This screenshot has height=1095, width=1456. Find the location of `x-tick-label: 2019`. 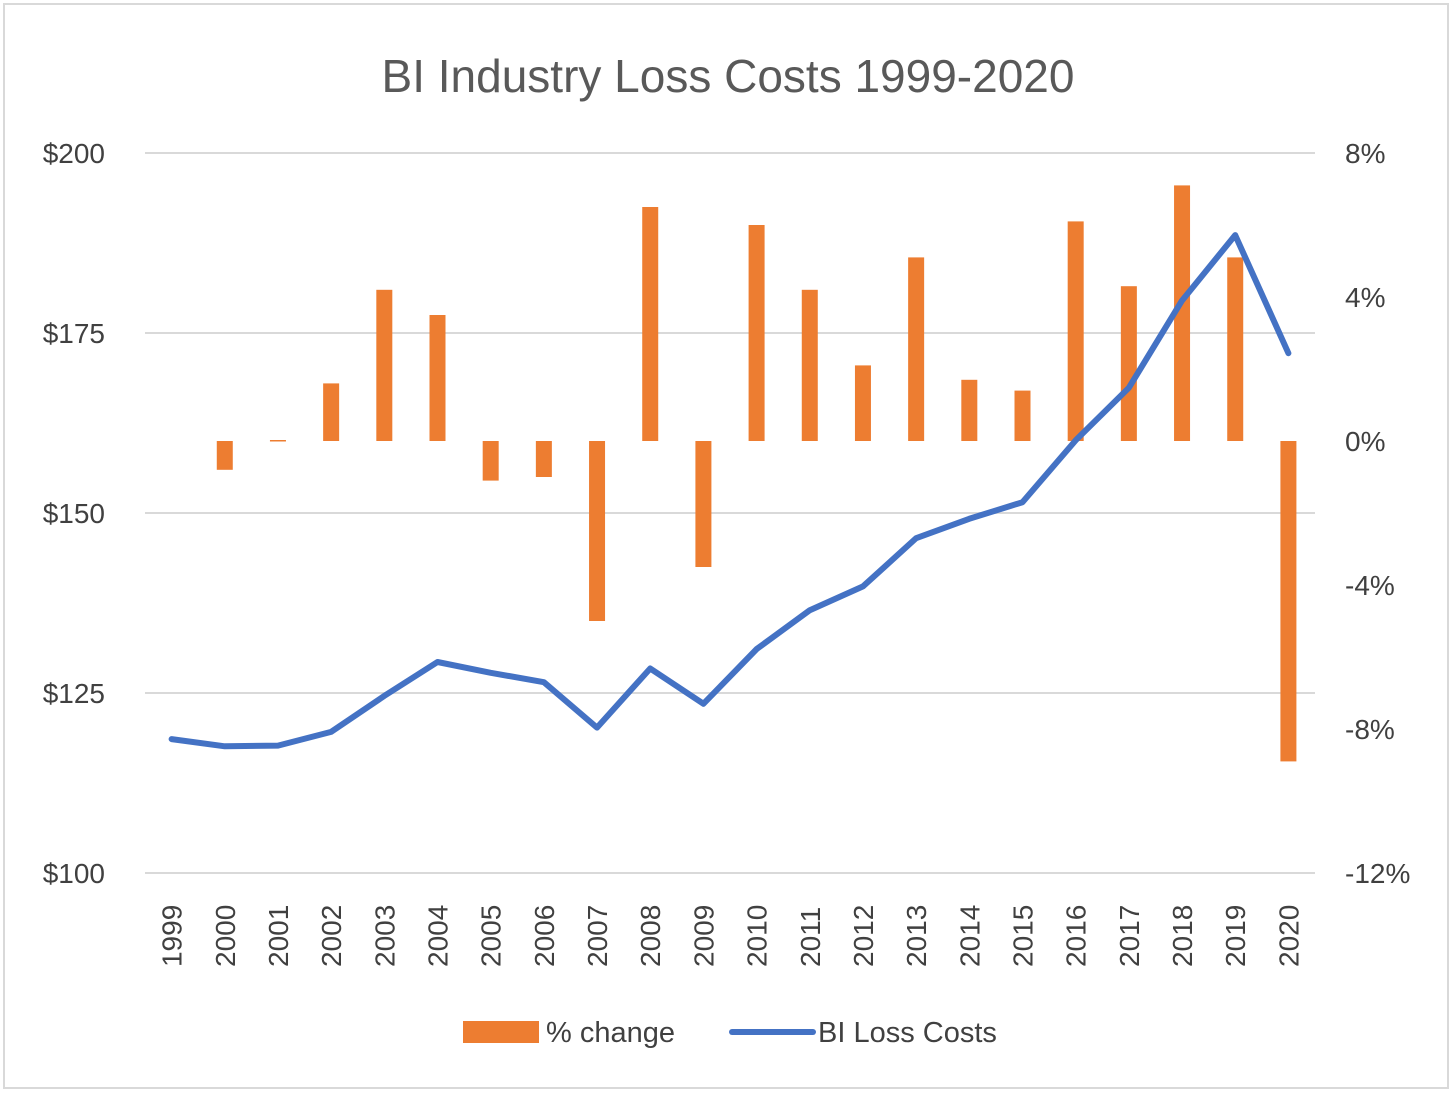

x-tick-label: 2019 is located at coordinates (1235, 936).